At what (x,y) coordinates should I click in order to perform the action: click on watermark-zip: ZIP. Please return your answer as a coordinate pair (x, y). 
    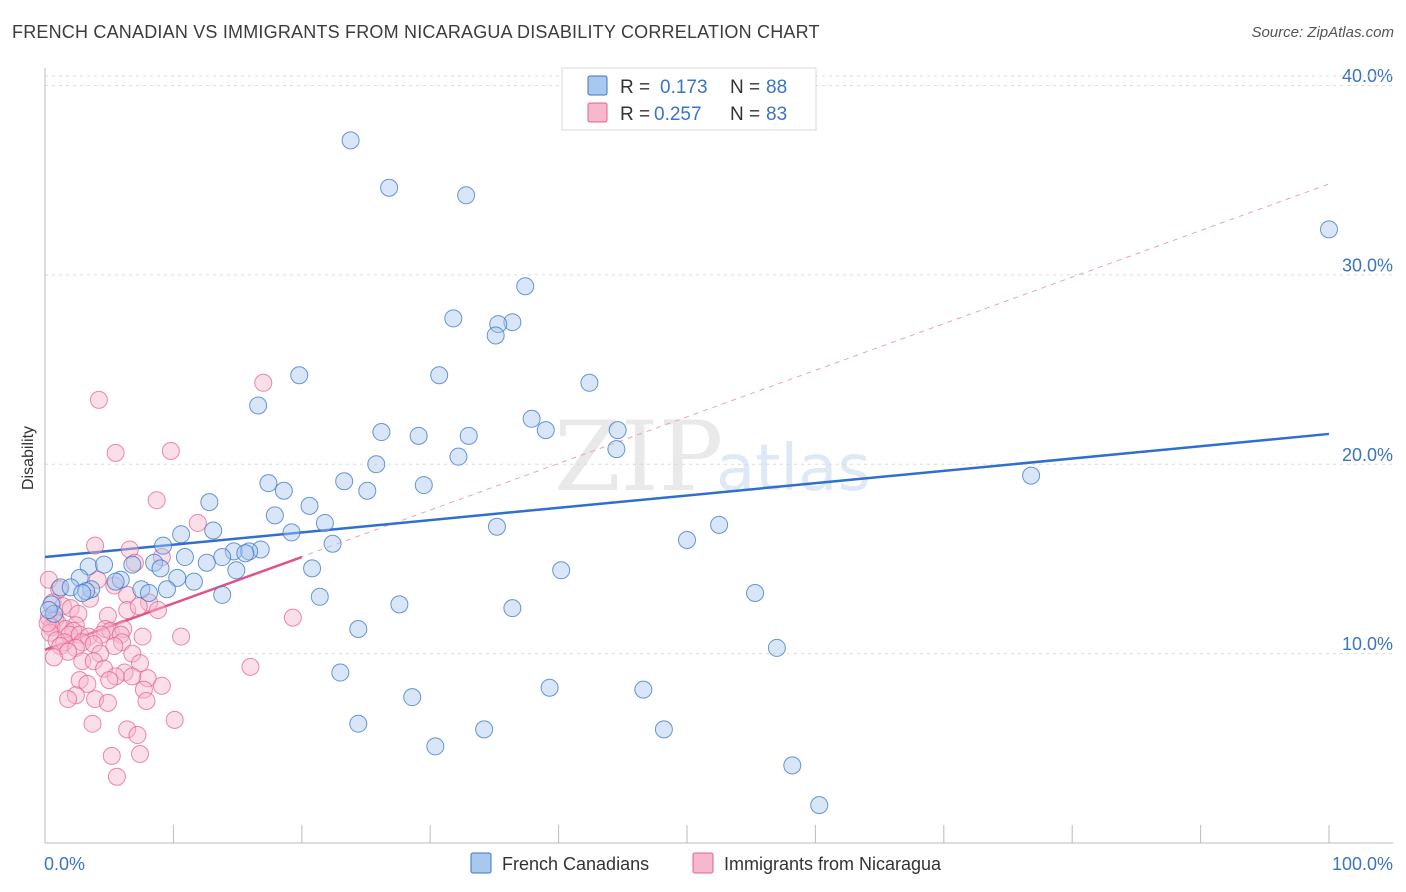
    Looking at the image, I should click on (638, 457).